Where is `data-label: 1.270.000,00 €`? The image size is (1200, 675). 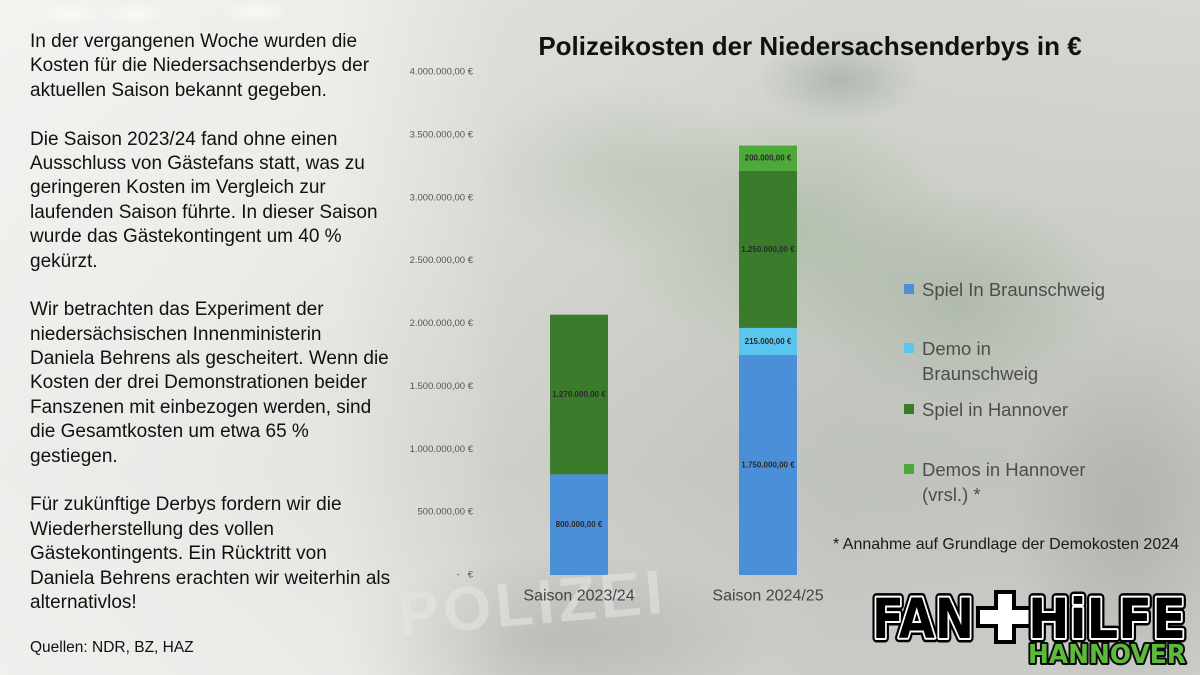 data-label: 1.270.000,00 € is located at coordinates (579, 394).